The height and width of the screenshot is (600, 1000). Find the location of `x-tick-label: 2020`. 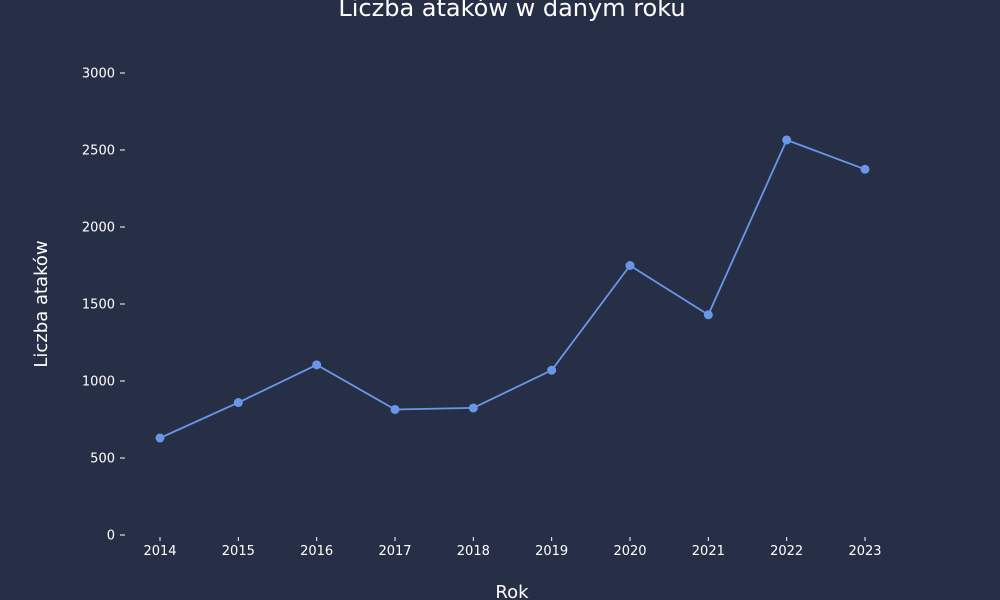

x-tick-label: 2020 is located at coordinates (629, 551).